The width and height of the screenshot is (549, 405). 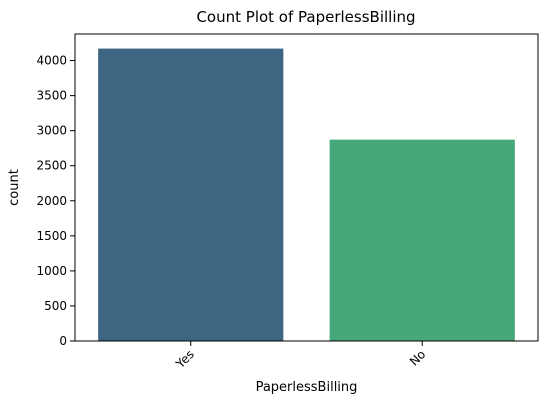 What do you see at coordinates (307, 387) in the screenshot?
I see `x-axis-label: PaperlessBilling` at bounding box center [307, 387].